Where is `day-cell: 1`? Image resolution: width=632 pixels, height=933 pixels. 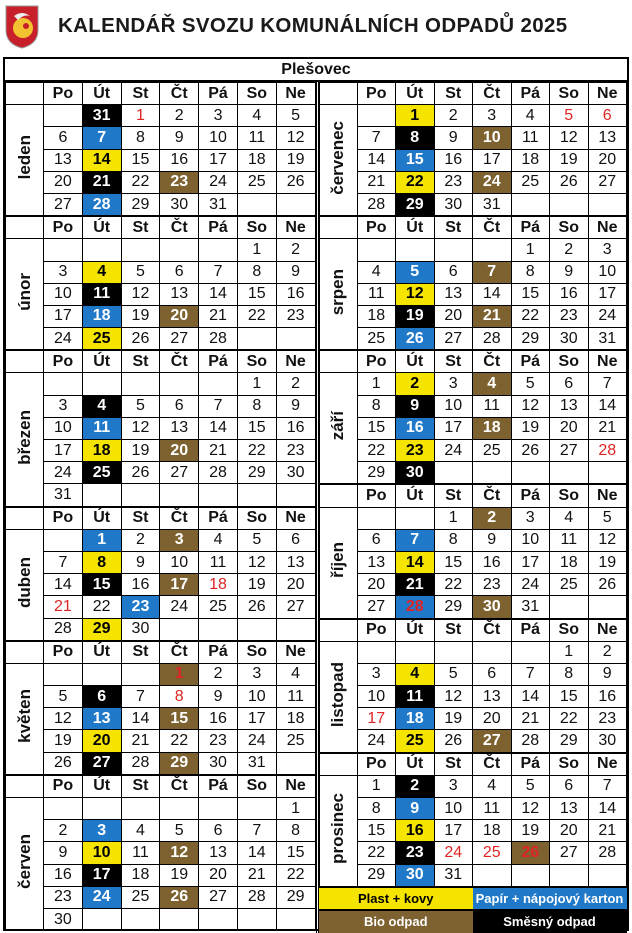 day-cell: 1 is located at coordinates (295, 808).